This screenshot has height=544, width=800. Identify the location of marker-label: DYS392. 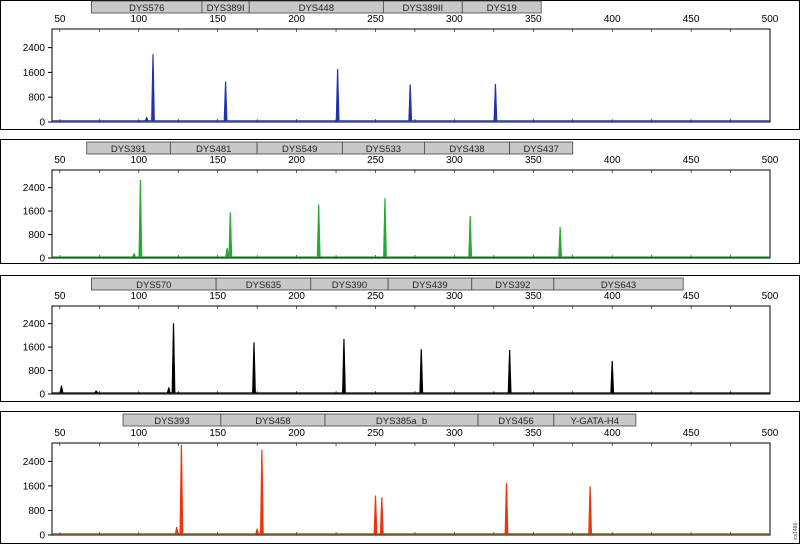
(512, 285).